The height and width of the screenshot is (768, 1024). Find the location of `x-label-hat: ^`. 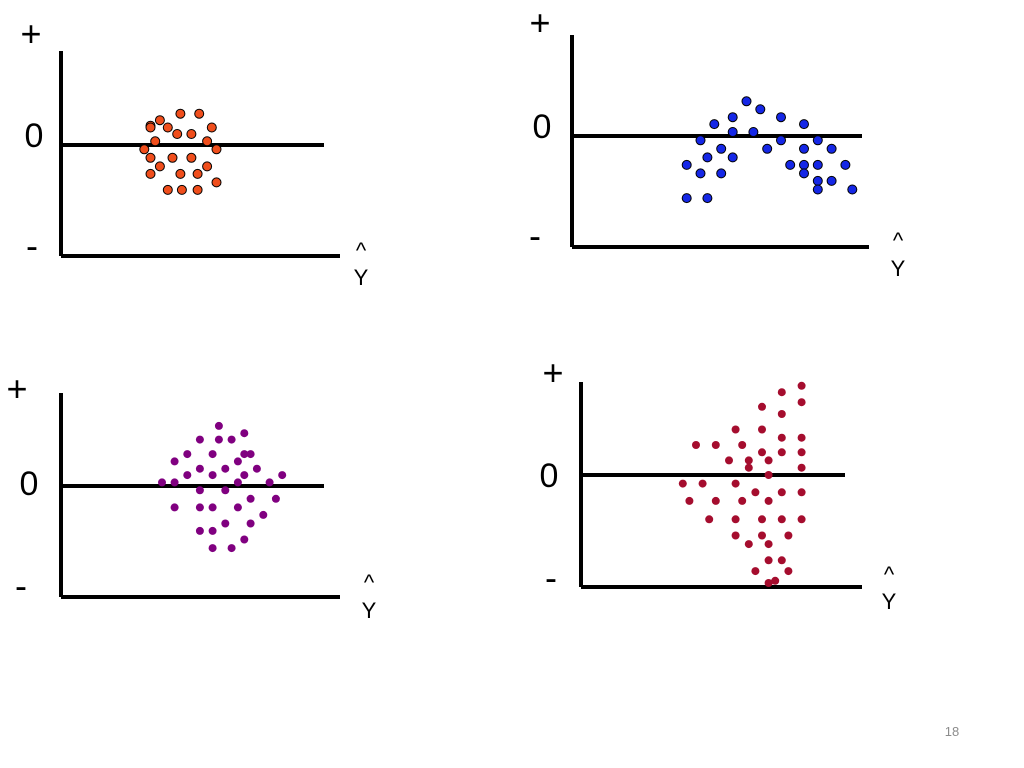

x-label-hat: ^ is located at coordinates (889, 574).